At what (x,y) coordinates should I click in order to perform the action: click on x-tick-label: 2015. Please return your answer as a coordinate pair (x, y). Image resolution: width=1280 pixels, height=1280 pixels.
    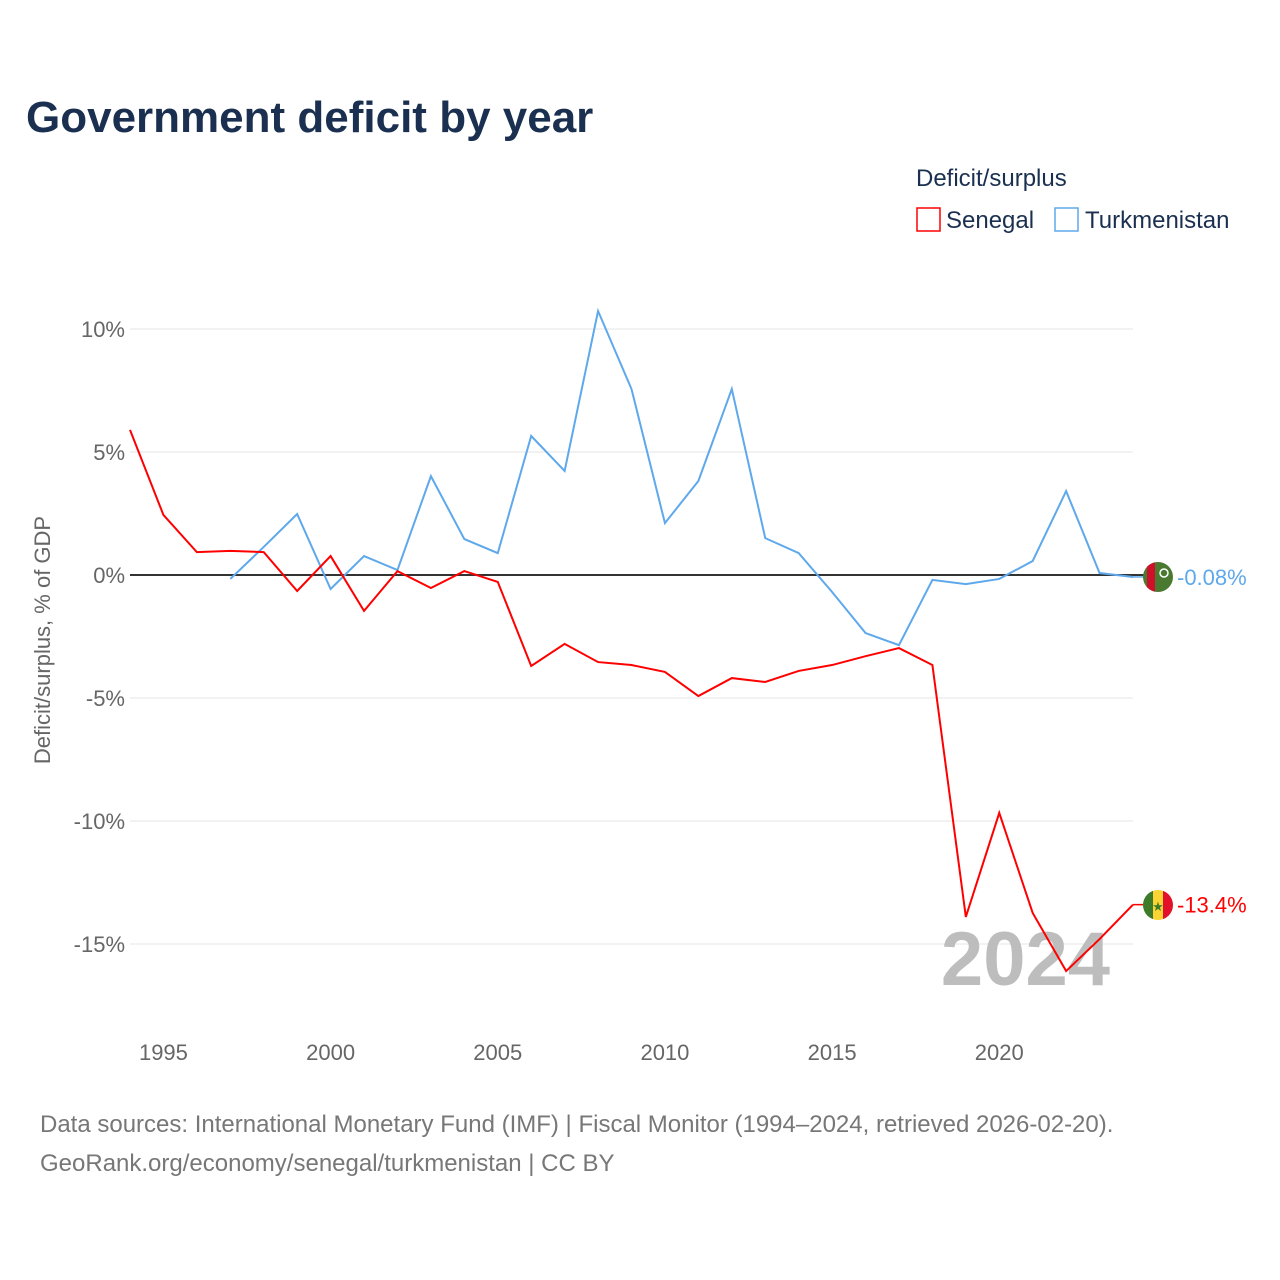
    Looking at the image, I should click on (832, 1052).